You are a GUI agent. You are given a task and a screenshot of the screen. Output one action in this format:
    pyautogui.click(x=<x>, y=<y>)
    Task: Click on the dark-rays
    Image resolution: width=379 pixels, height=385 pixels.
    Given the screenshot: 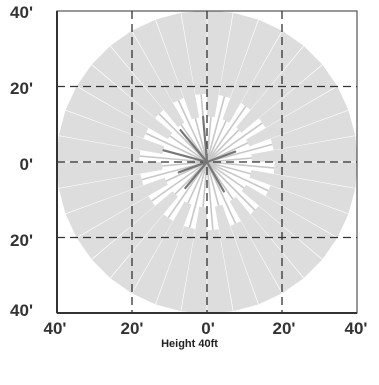 What is the action you would take?
    pyautogui.click(x=199, y=154)
    